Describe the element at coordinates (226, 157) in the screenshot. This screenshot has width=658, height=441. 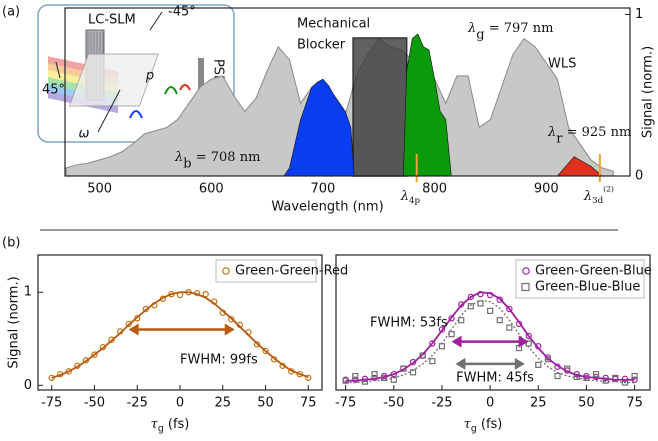
I see `text: = 708 nm` at that location.